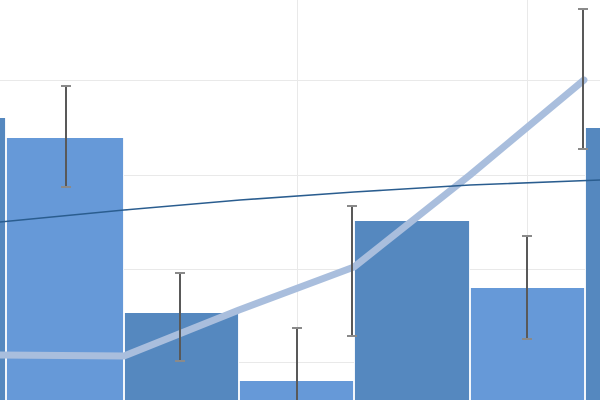 The height and width of the screenshot is (400, 600). What do you see at coordinates (527, 339) in the screenshot?
I see `error-bar-cap-4-lower` at bounding box center [527, 339].